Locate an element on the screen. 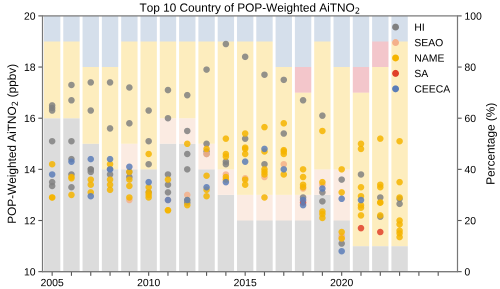 The width and height of the screenshot is (500, 289). y2-axis-title: Percentage (%) is located at coordinates (491, 143).